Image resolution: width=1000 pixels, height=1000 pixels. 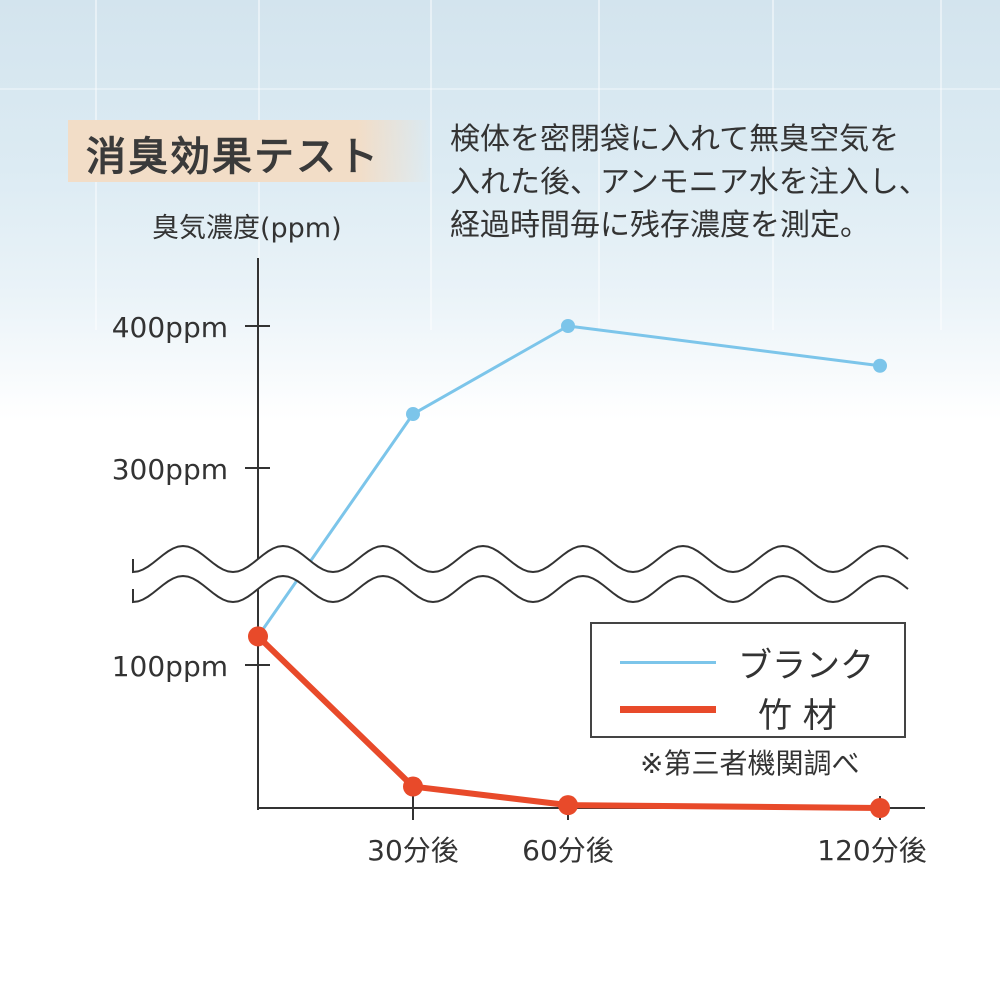 What do you see at coordinates (689, 182) in the screenshot?
I see `description-line: 入れた後、アンモニア水を注入し、` at bounding box center [689, 182].